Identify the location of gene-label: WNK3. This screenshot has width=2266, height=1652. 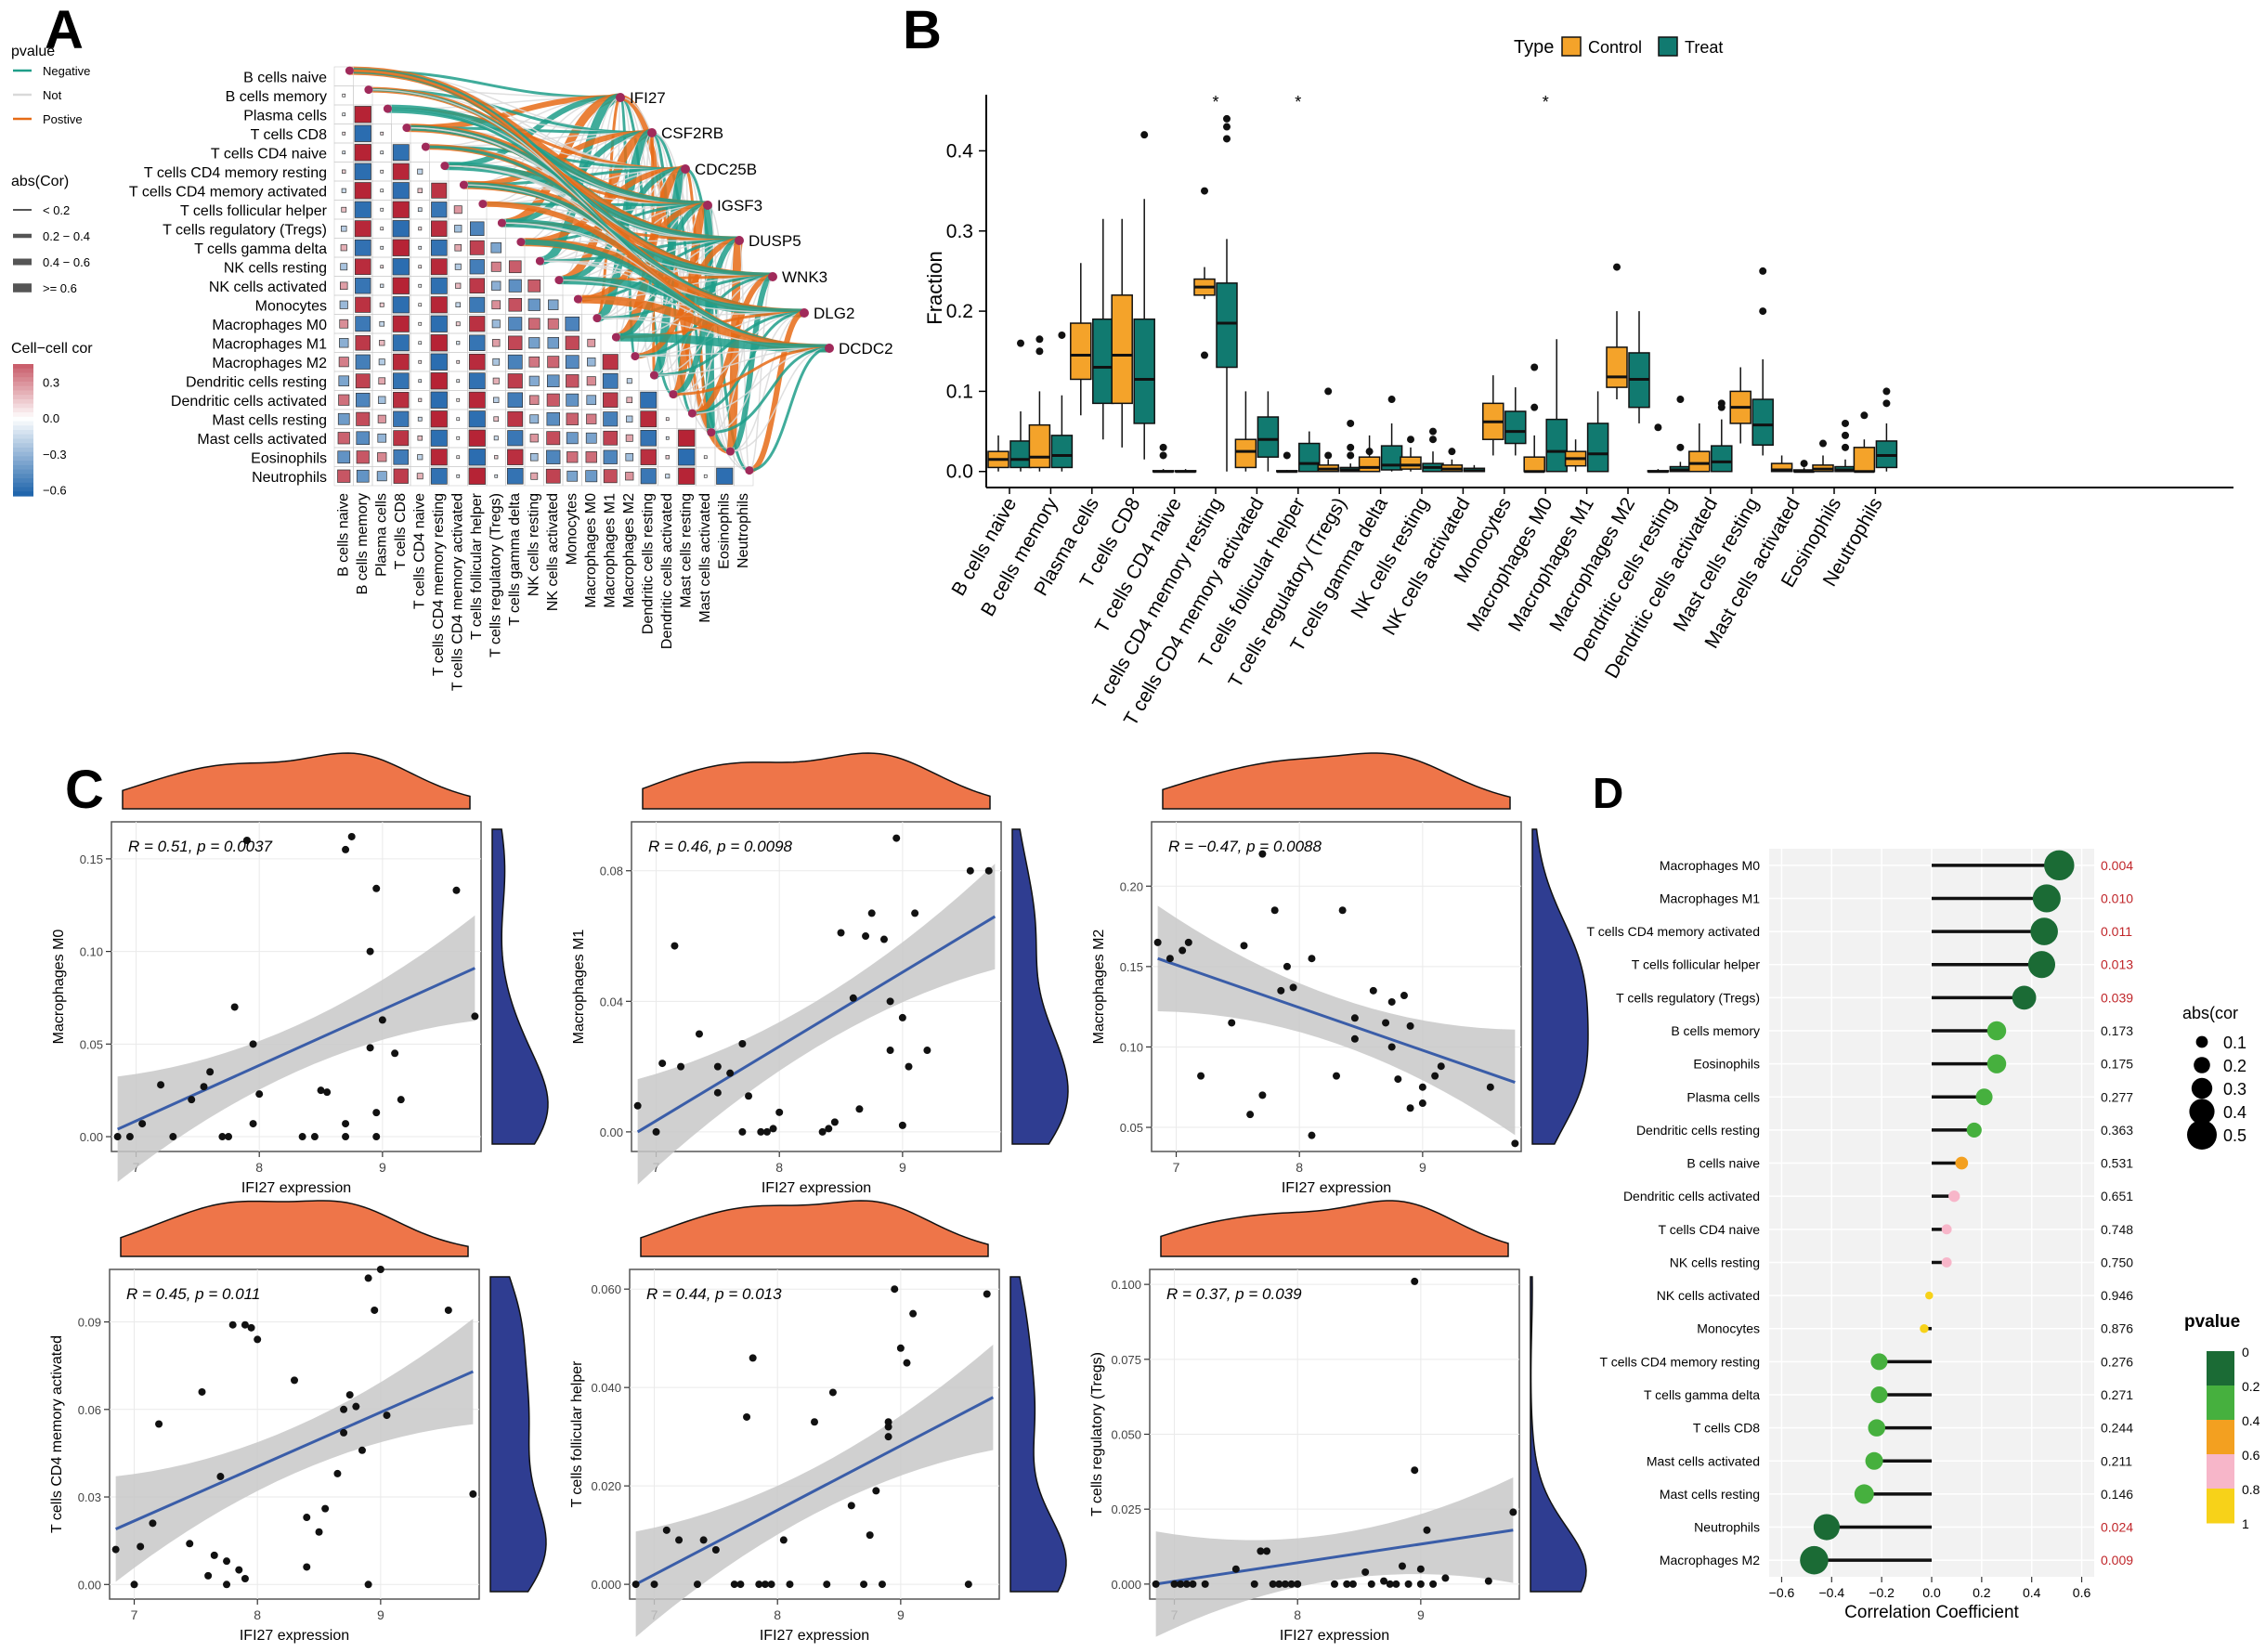
(805, 277).